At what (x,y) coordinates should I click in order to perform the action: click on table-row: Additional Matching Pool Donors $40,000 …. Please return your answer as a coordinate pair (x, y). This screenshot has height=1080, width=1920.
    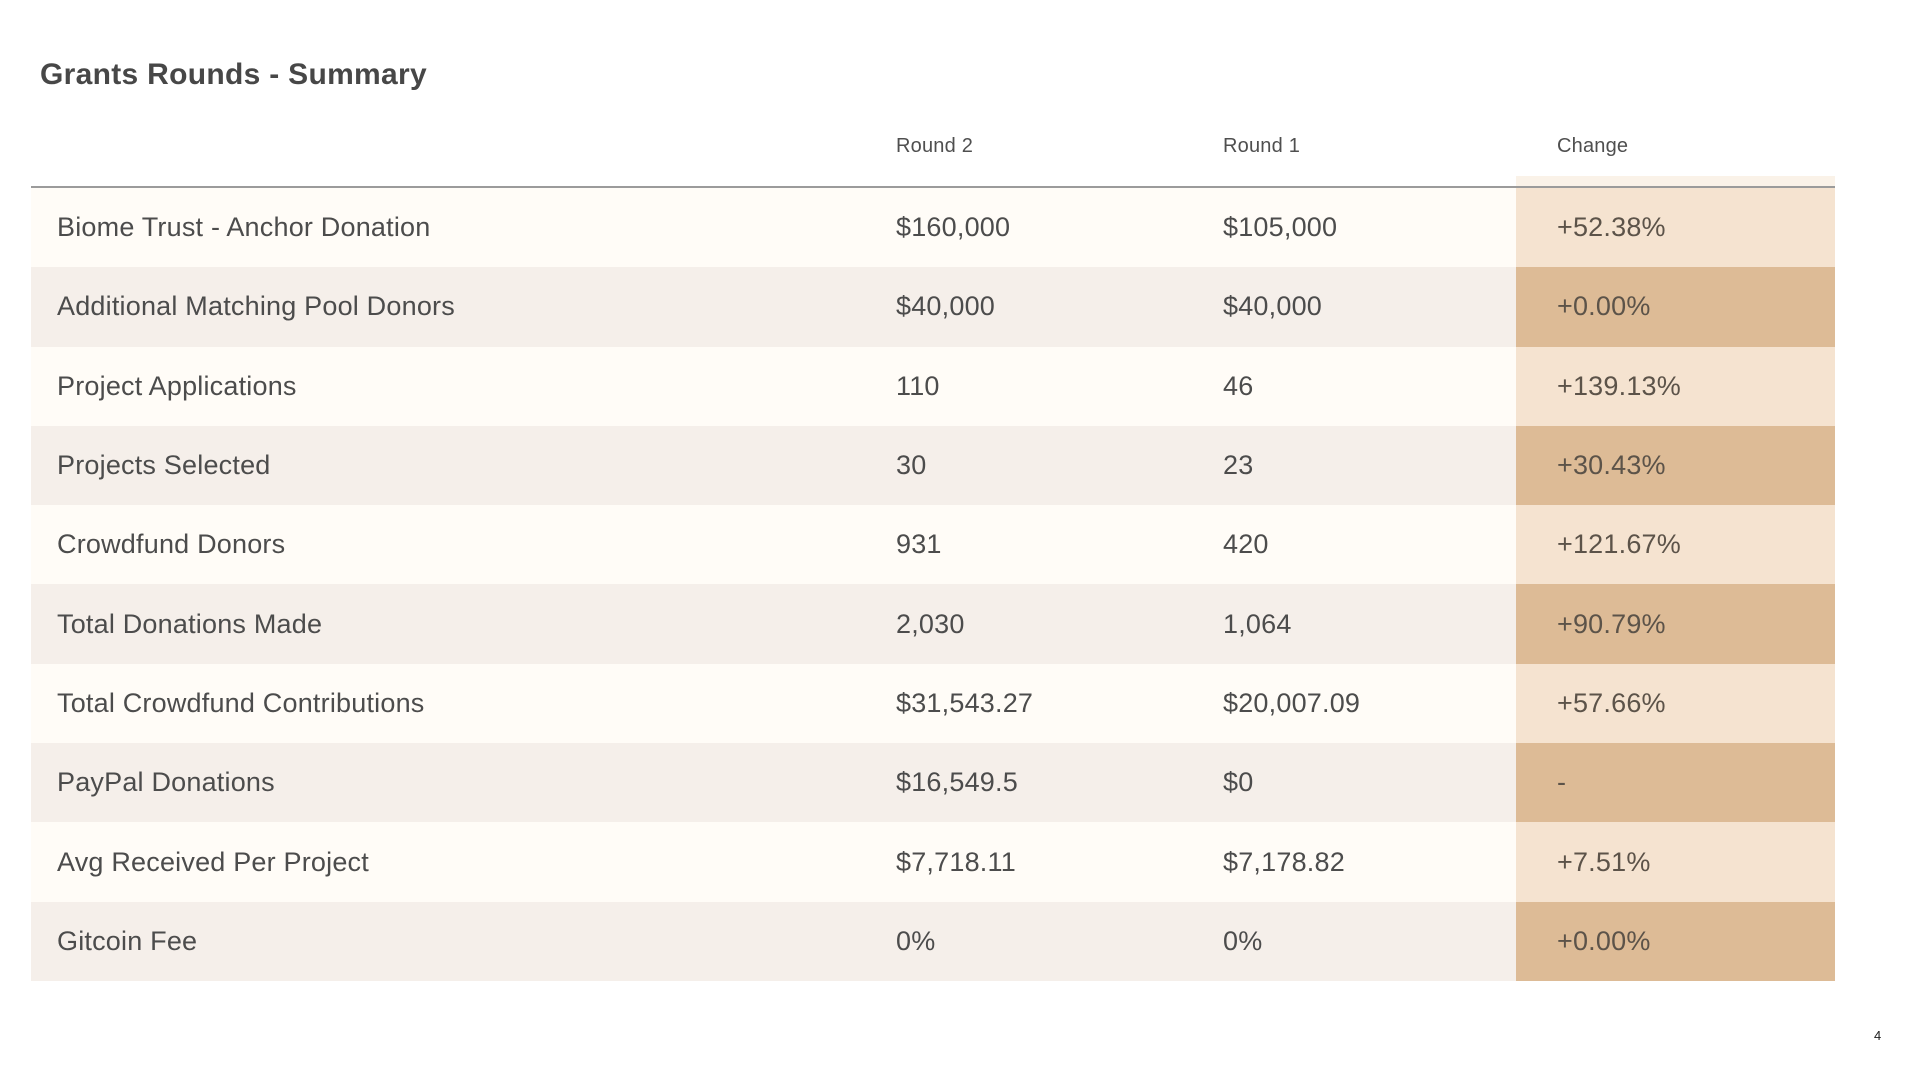
    Looking at the image, I should click on (933, 307).